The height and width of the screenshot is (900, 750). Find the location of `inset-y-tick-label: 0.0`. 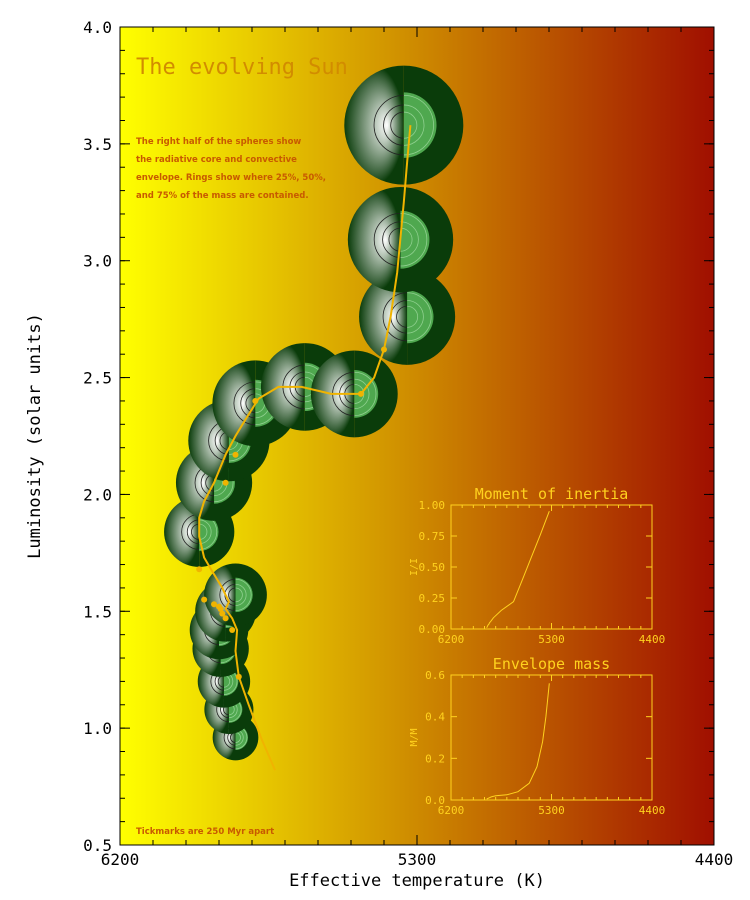

inset-y-tick-label: 0.0 is located at coordinates (435, 800).